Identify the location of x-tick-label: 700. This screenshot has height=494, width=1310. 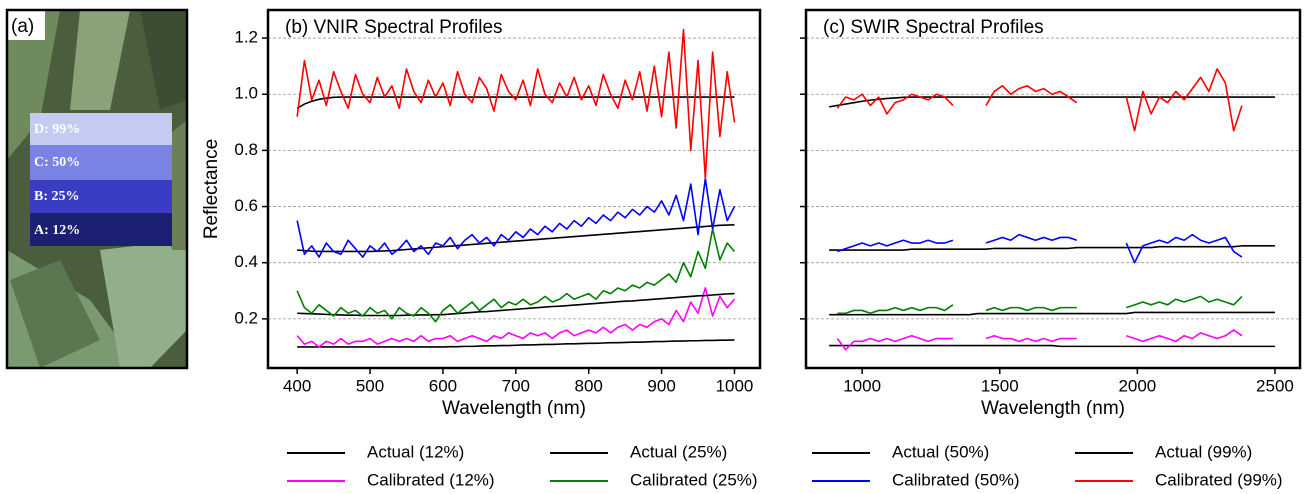
(516, 385).